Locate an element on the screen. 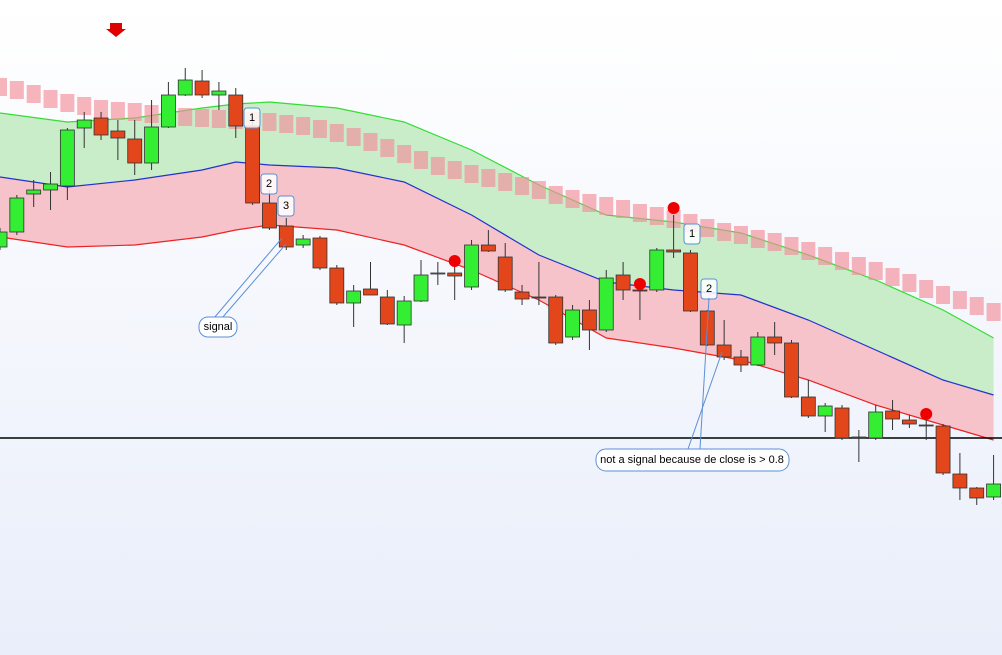 The width and height of the screenshot is (1002, 655). callout-text: not a signal because de close is > 0.8 is located at coordinates (692, 460).